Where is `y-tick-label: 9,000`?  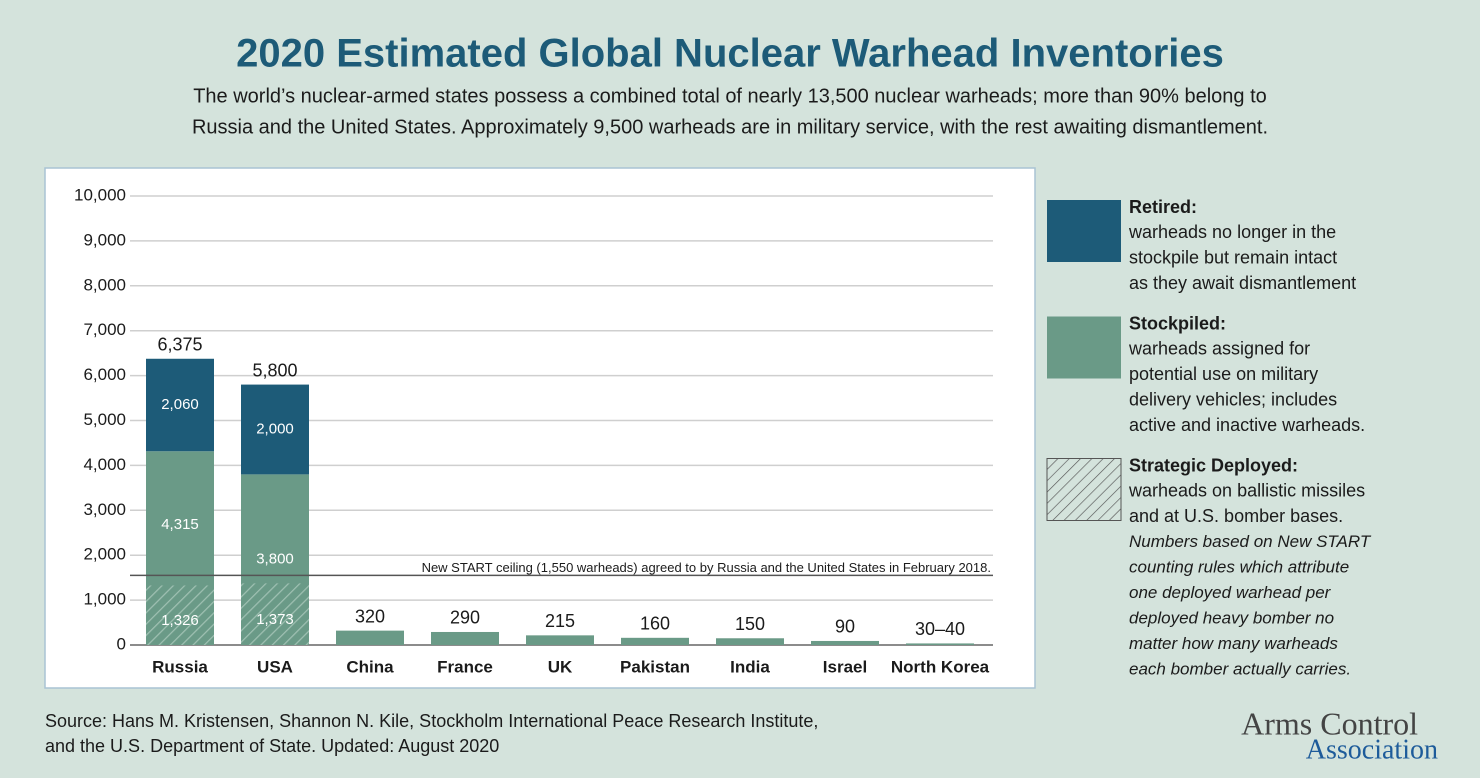 y-tick-label: 9,000 is located at coordinates (104, 239).